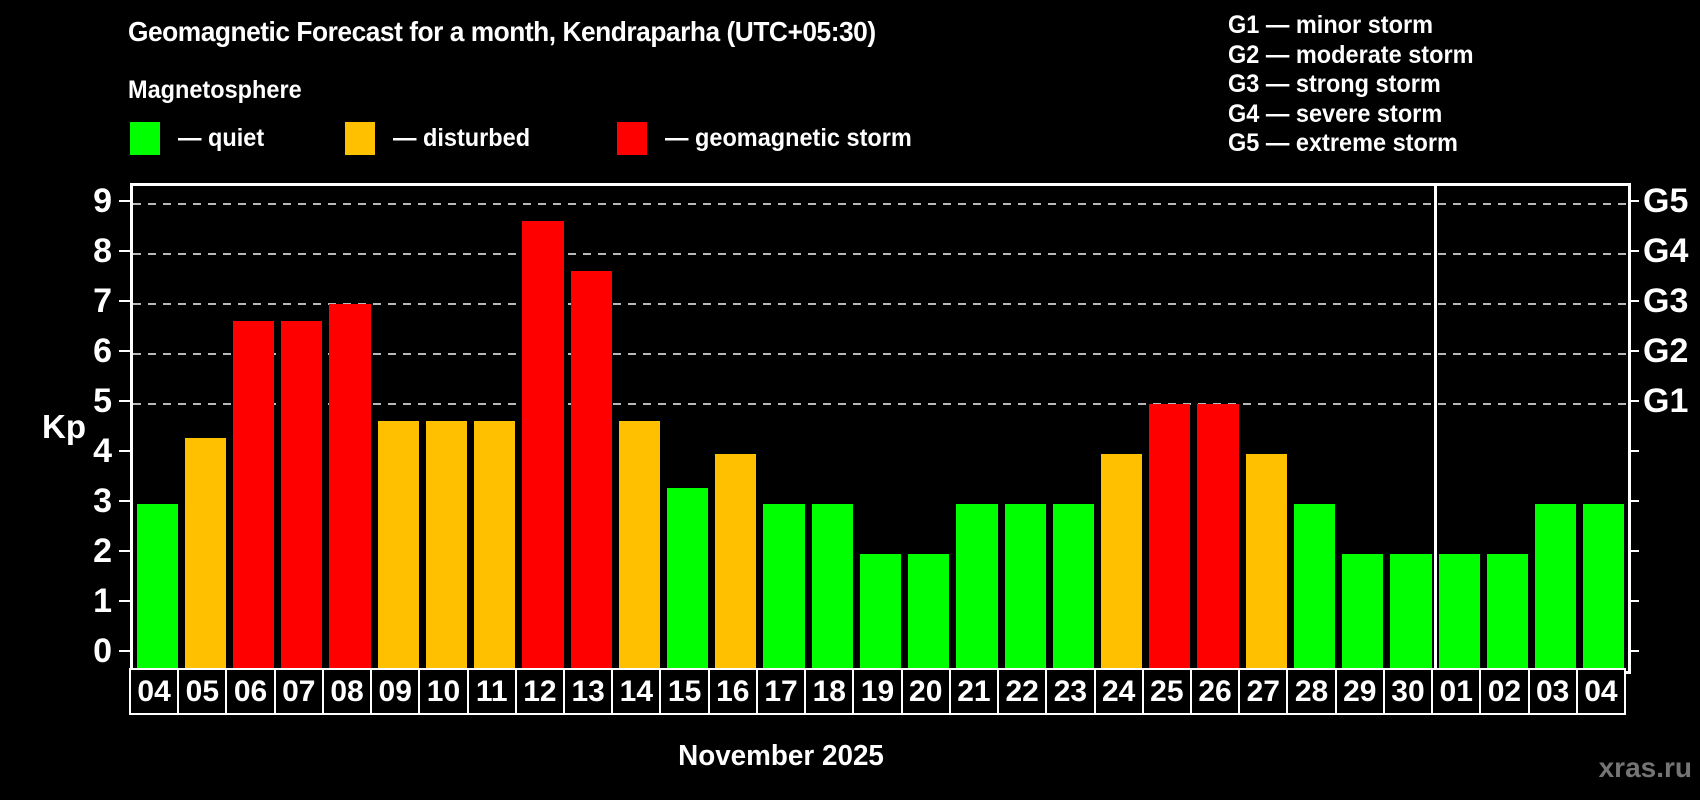 Image resolution: width=1700 pixels, height=800 pixels. What do you see at coordinates (1666, 201) in the screenshot?
I see `right-axis-label-G5: G5` at bounding box center [1666, 201].